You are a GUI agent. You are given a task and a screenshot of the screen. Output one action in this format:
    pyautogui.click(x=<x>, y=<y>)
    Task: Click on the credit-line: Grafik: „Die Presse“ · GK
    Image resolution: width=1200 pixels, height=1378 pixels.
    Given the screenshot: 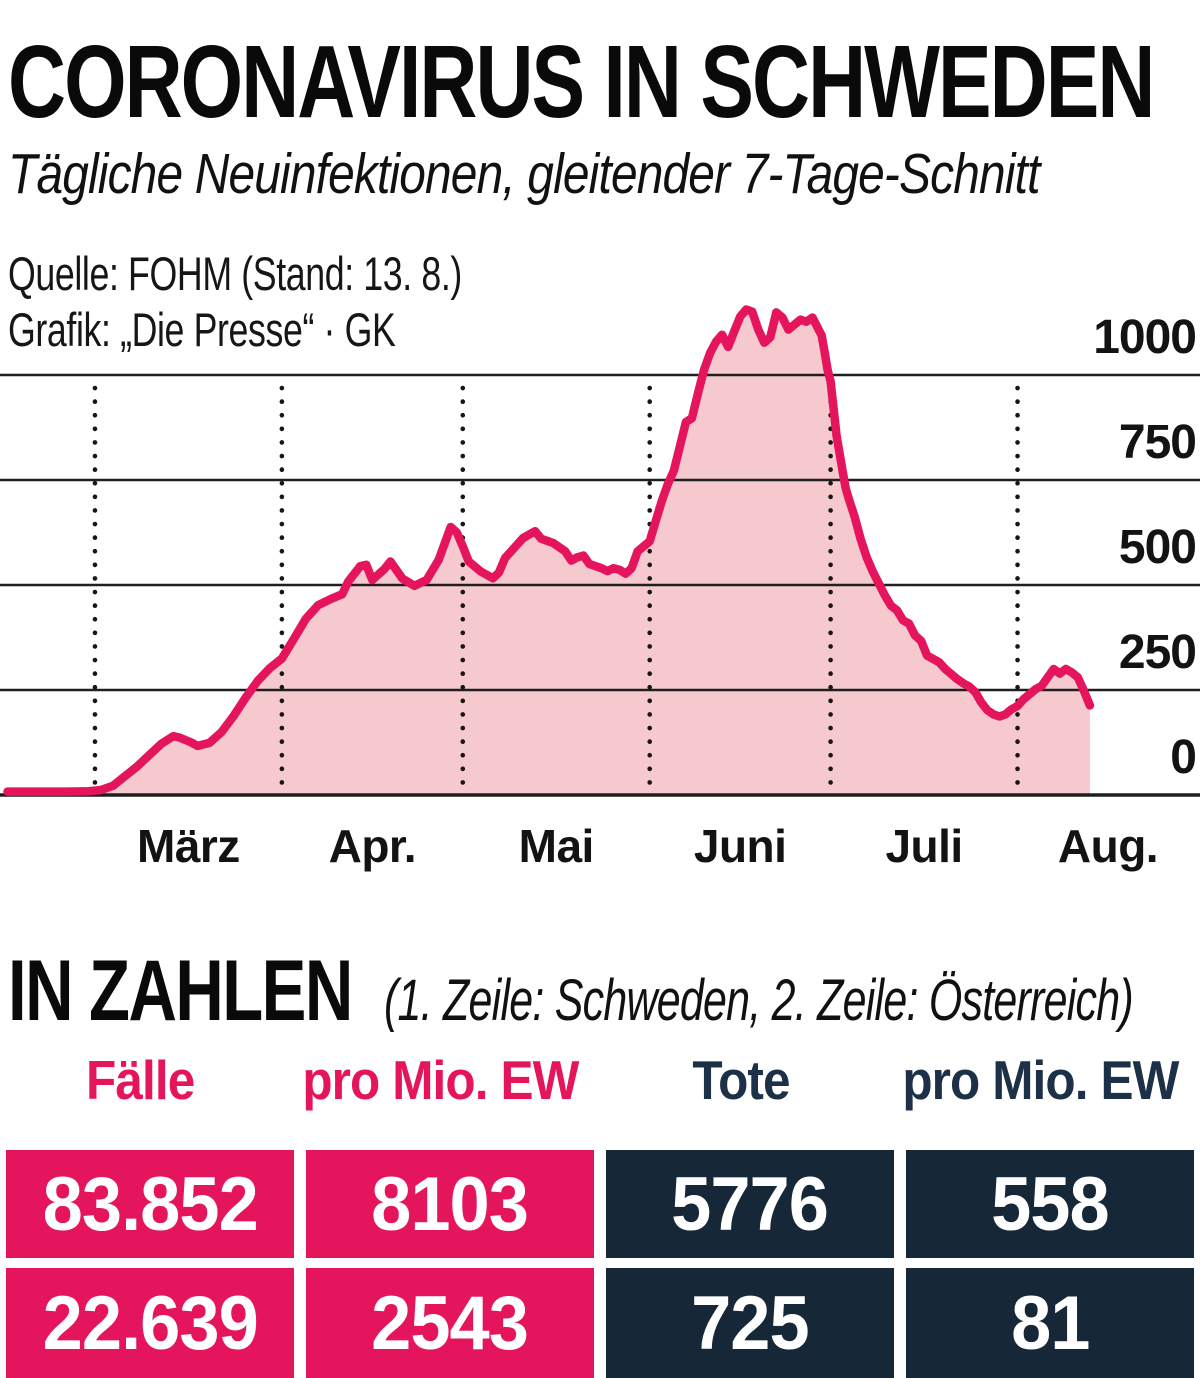 What is the action you would take?
    pyautogui.click(x=202, y=329)
    